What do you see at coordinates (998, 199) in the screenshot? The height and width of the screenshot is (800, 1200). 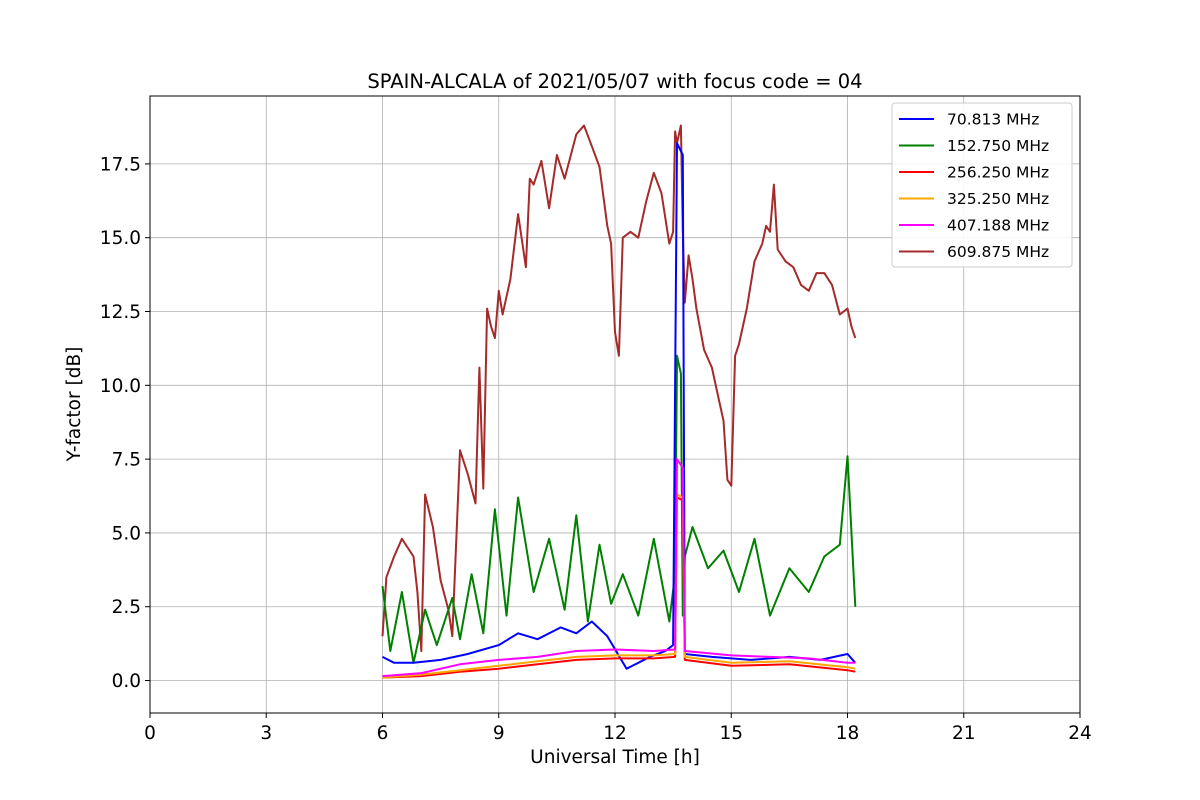 I see `legend-label: 325.250 MHz` at bounding box center [998, 199].